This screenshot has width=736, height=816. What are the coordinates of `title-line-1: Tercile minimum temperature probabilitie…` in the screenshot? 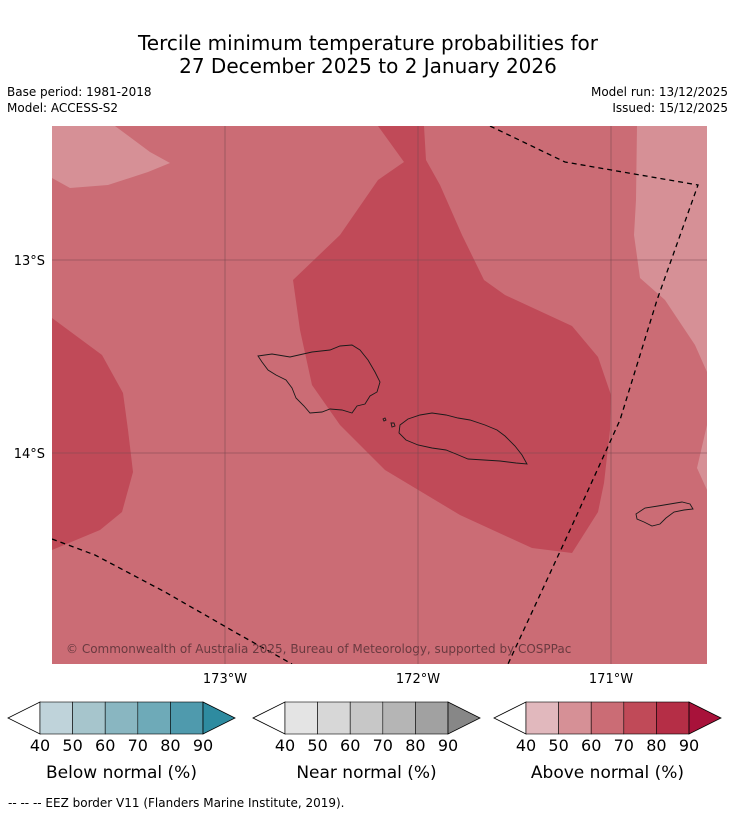 It's located at (368, 43).